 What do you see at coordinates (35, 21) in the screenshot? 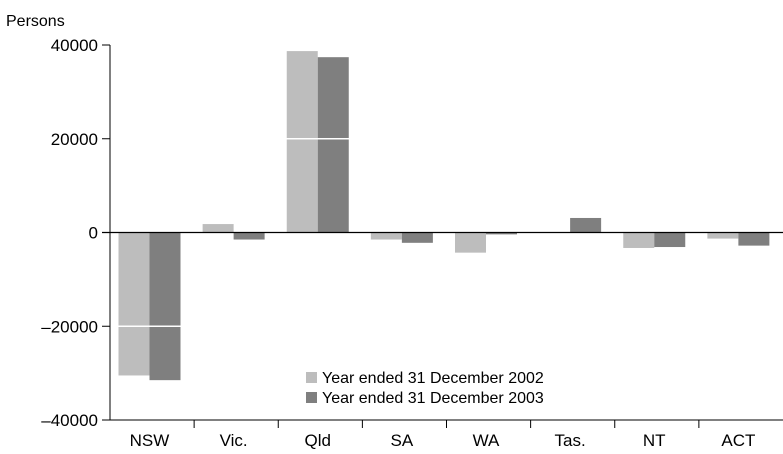
I see `y-axis-title: Persons` at bounding box center [35, 21].